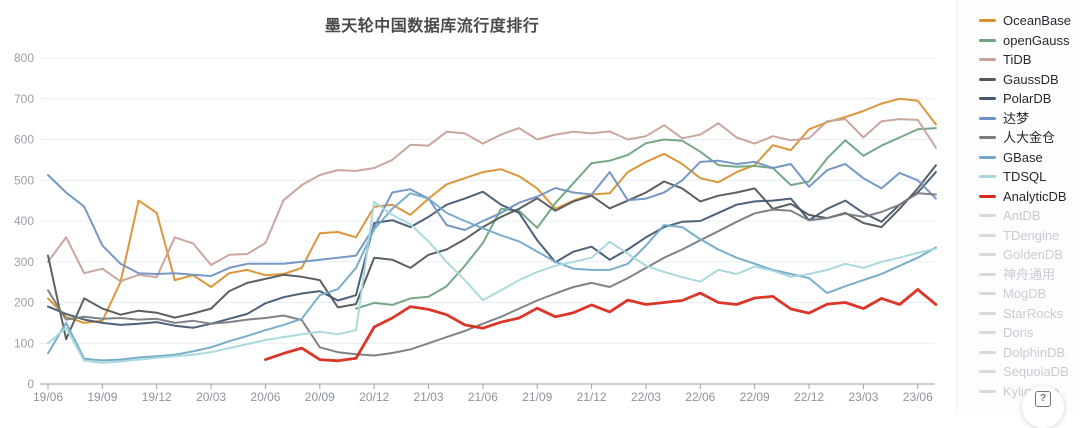 This screenshot has height=428, width=1080. I want to click on x-tick-label: 21/12, so click(592, 397).